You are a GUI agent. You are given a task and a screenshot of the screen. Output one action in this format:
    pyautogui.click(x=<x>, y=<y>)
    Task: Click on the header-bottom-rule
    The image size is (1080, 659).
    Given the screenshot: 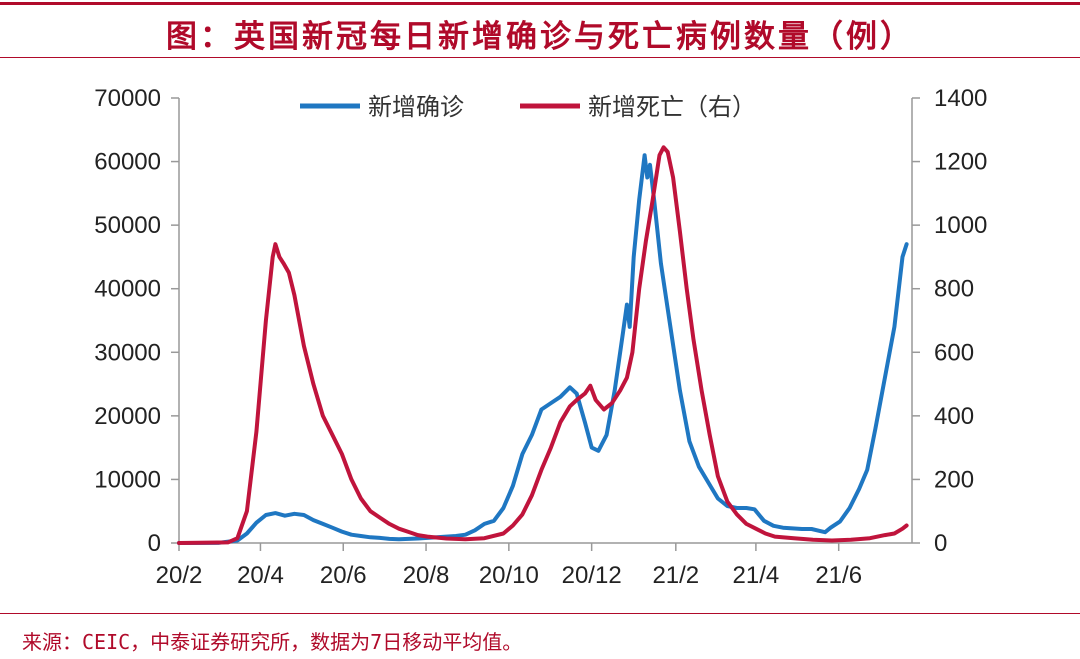 What is the action you would take?
    pyautogui.click(x=540, y=57)
    